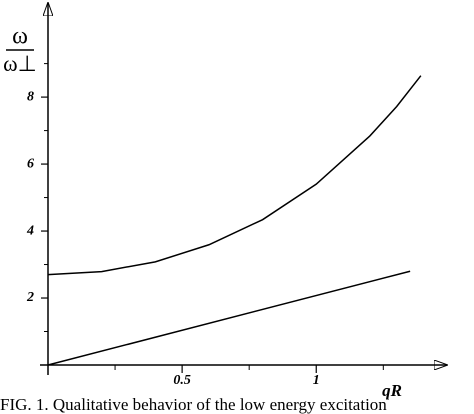  Describe the element at coordinates (20, 37) in the screenshot. I see `y-label-numerator: ω` at that location.